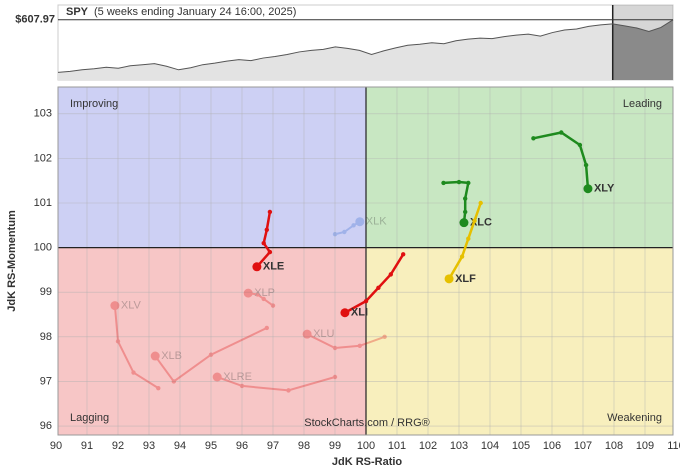  Describe the element at coordinates (634, 418) in the screenshot. I see `quadrant-label: Weakening` at that location.